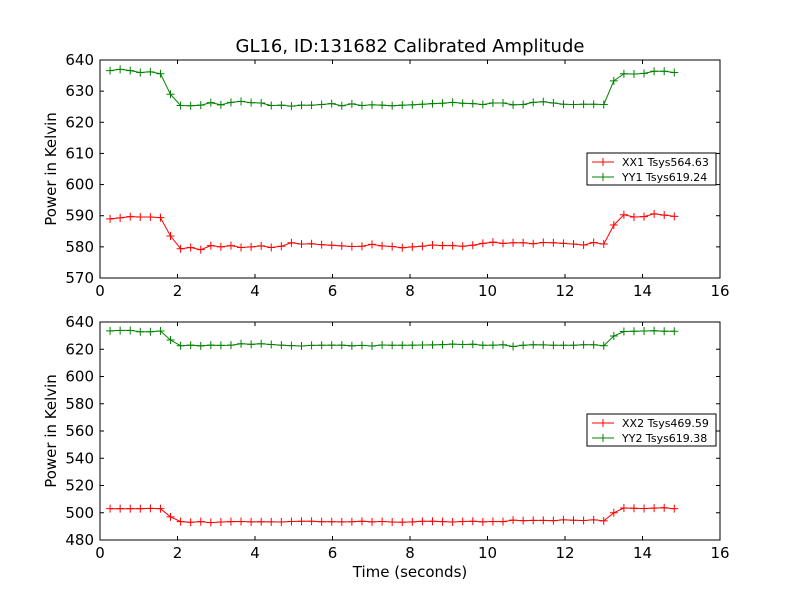  I want to click on y-tick-label: 580, so click(79, 404).